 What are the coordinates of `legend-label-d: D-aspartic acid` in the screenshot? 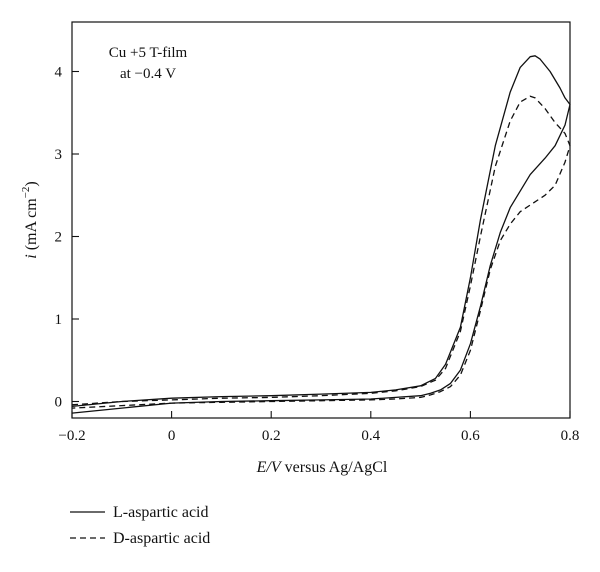 It's located at (161, 538).